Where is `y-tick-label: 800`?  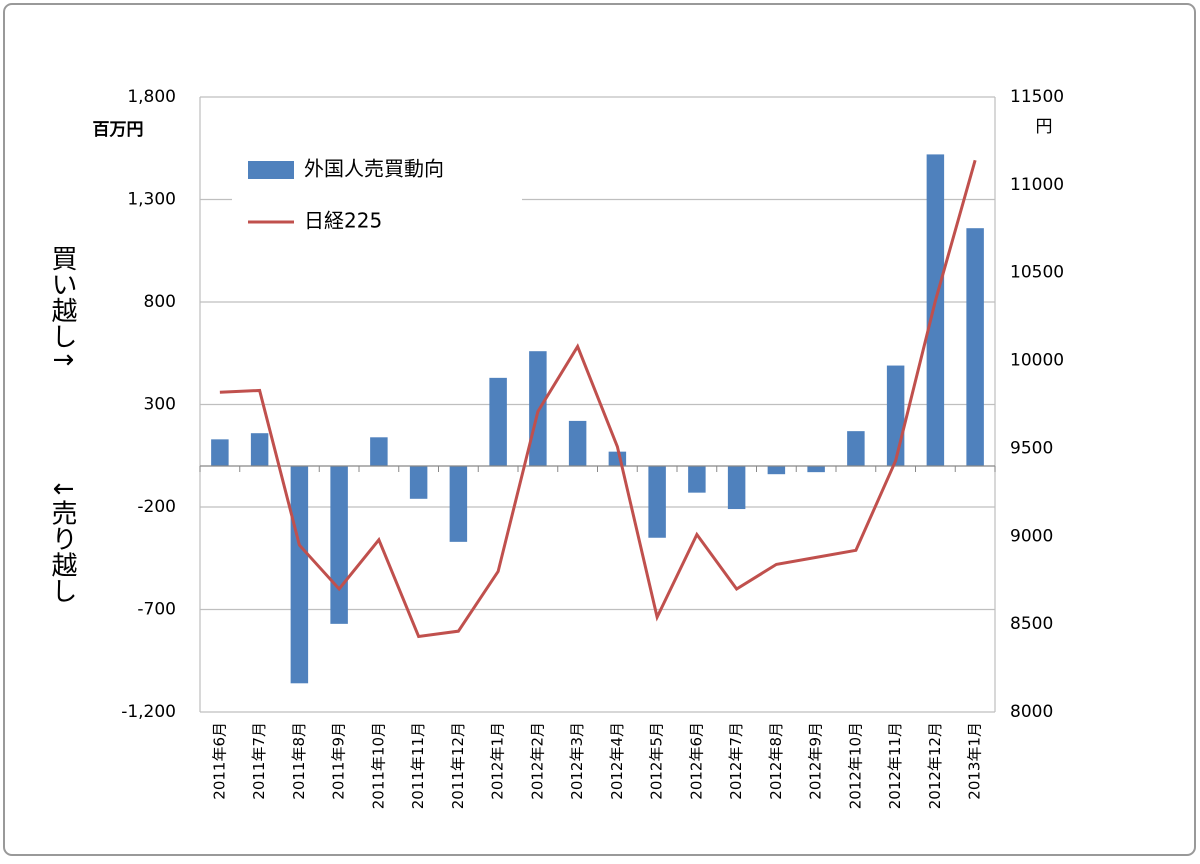 y-tick-label: 800 is located at coordinates (160, 302).